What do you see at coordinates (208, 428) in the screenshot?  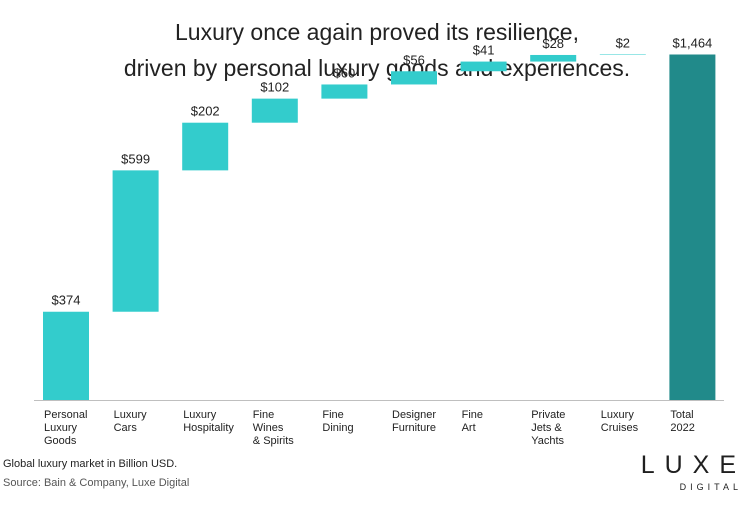 I see `category-label-line: Hospitality` at bounding box center [208, 428].